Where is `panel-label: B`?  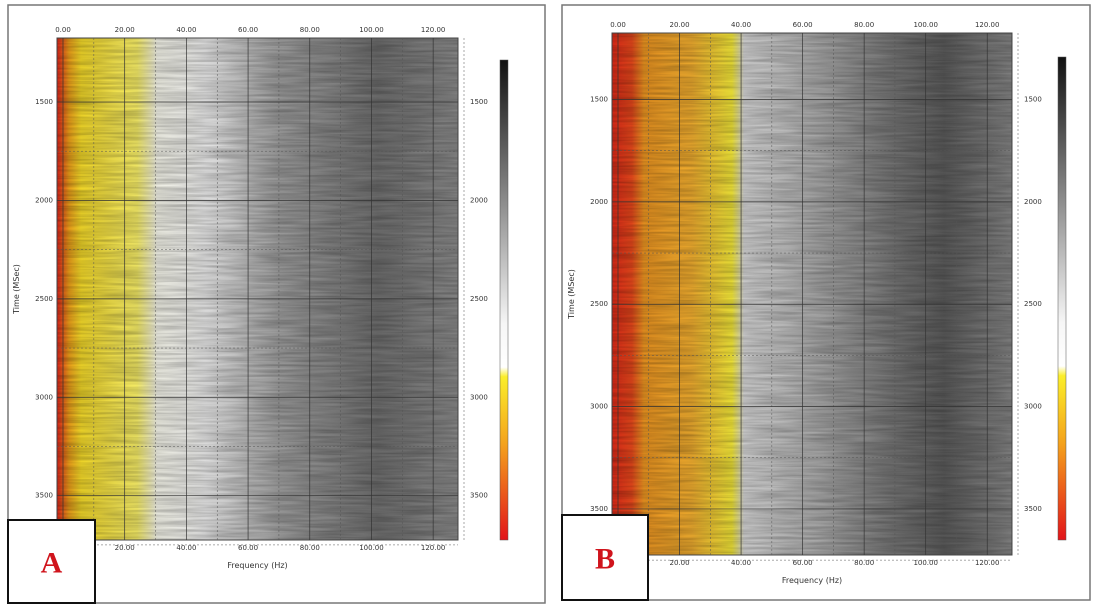
panel-label: B is located at coordinates (605, 559).